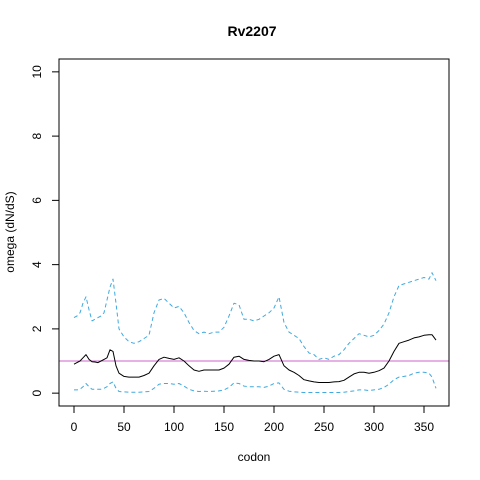  What do you see at coordinates (274, 427) in the screenshot?
I see `x-tick-label: 200` at bounding box center [274, 427].